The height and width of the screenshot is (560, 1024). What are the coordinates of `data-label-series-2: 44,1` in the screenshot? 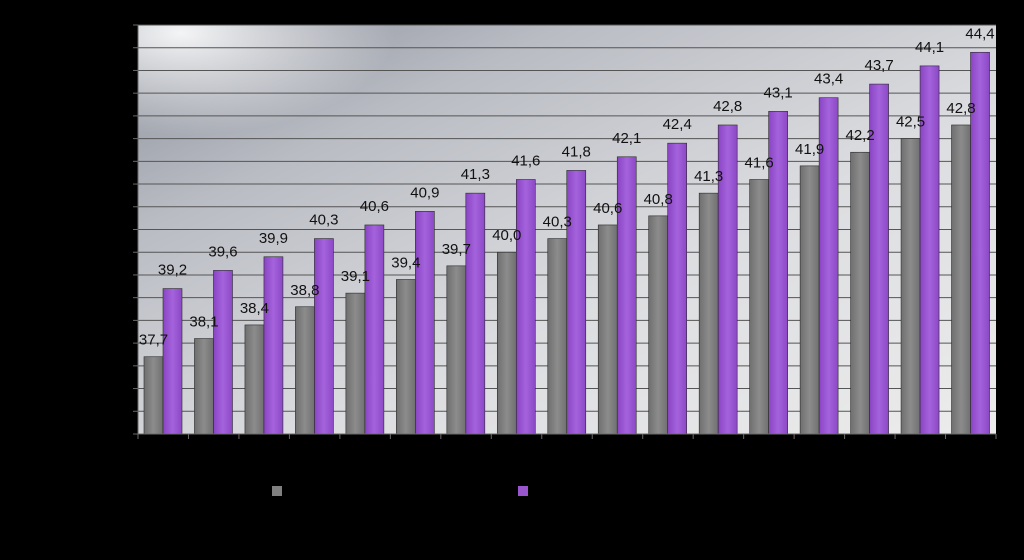 It's located at (929, 47).